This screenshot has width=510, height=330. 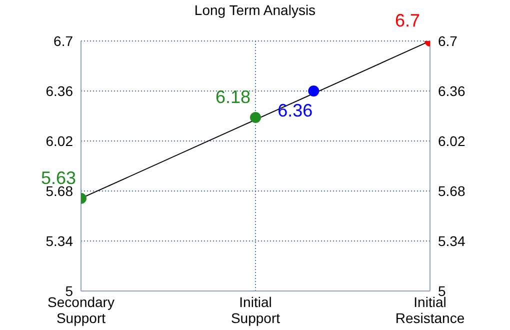 I want to click on data-label: 6.36, so click(x=295, y=110).